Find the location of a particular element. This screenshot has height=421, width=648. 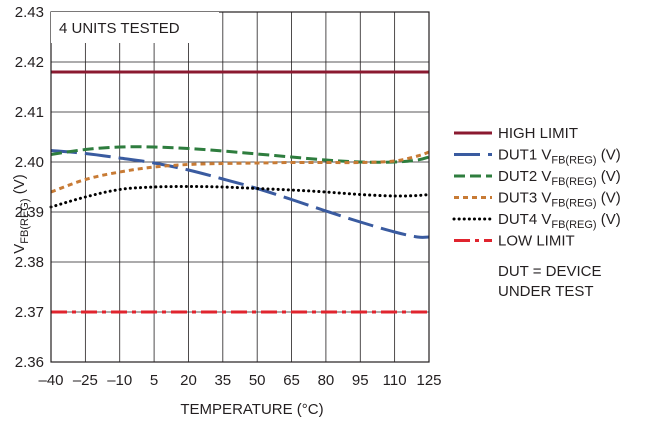

x-tick-label: 95 is located at coordinates (360, 380).